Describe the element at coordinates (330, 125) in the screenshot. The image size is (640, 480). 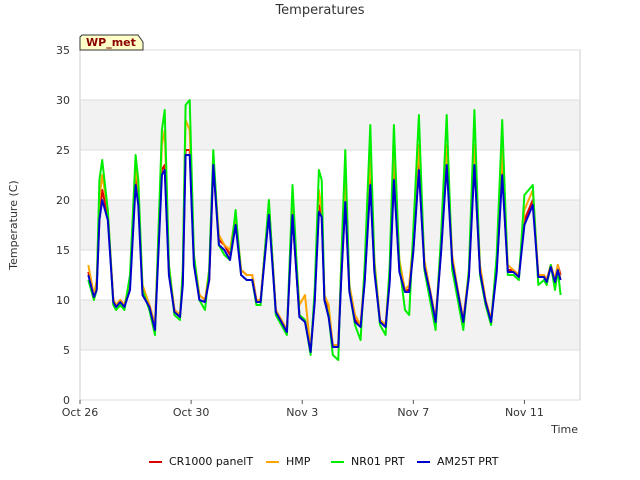
I see `shaded-band` at that location.